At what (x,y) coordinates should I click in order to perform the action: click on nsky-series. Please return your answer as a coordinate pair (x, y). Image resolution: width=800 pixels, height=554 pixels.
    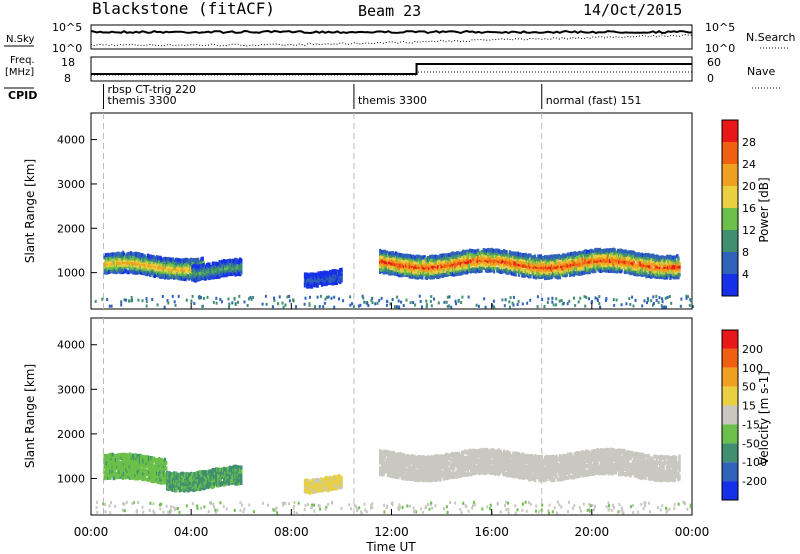
    Looking at the image, I should click on (391, 32).